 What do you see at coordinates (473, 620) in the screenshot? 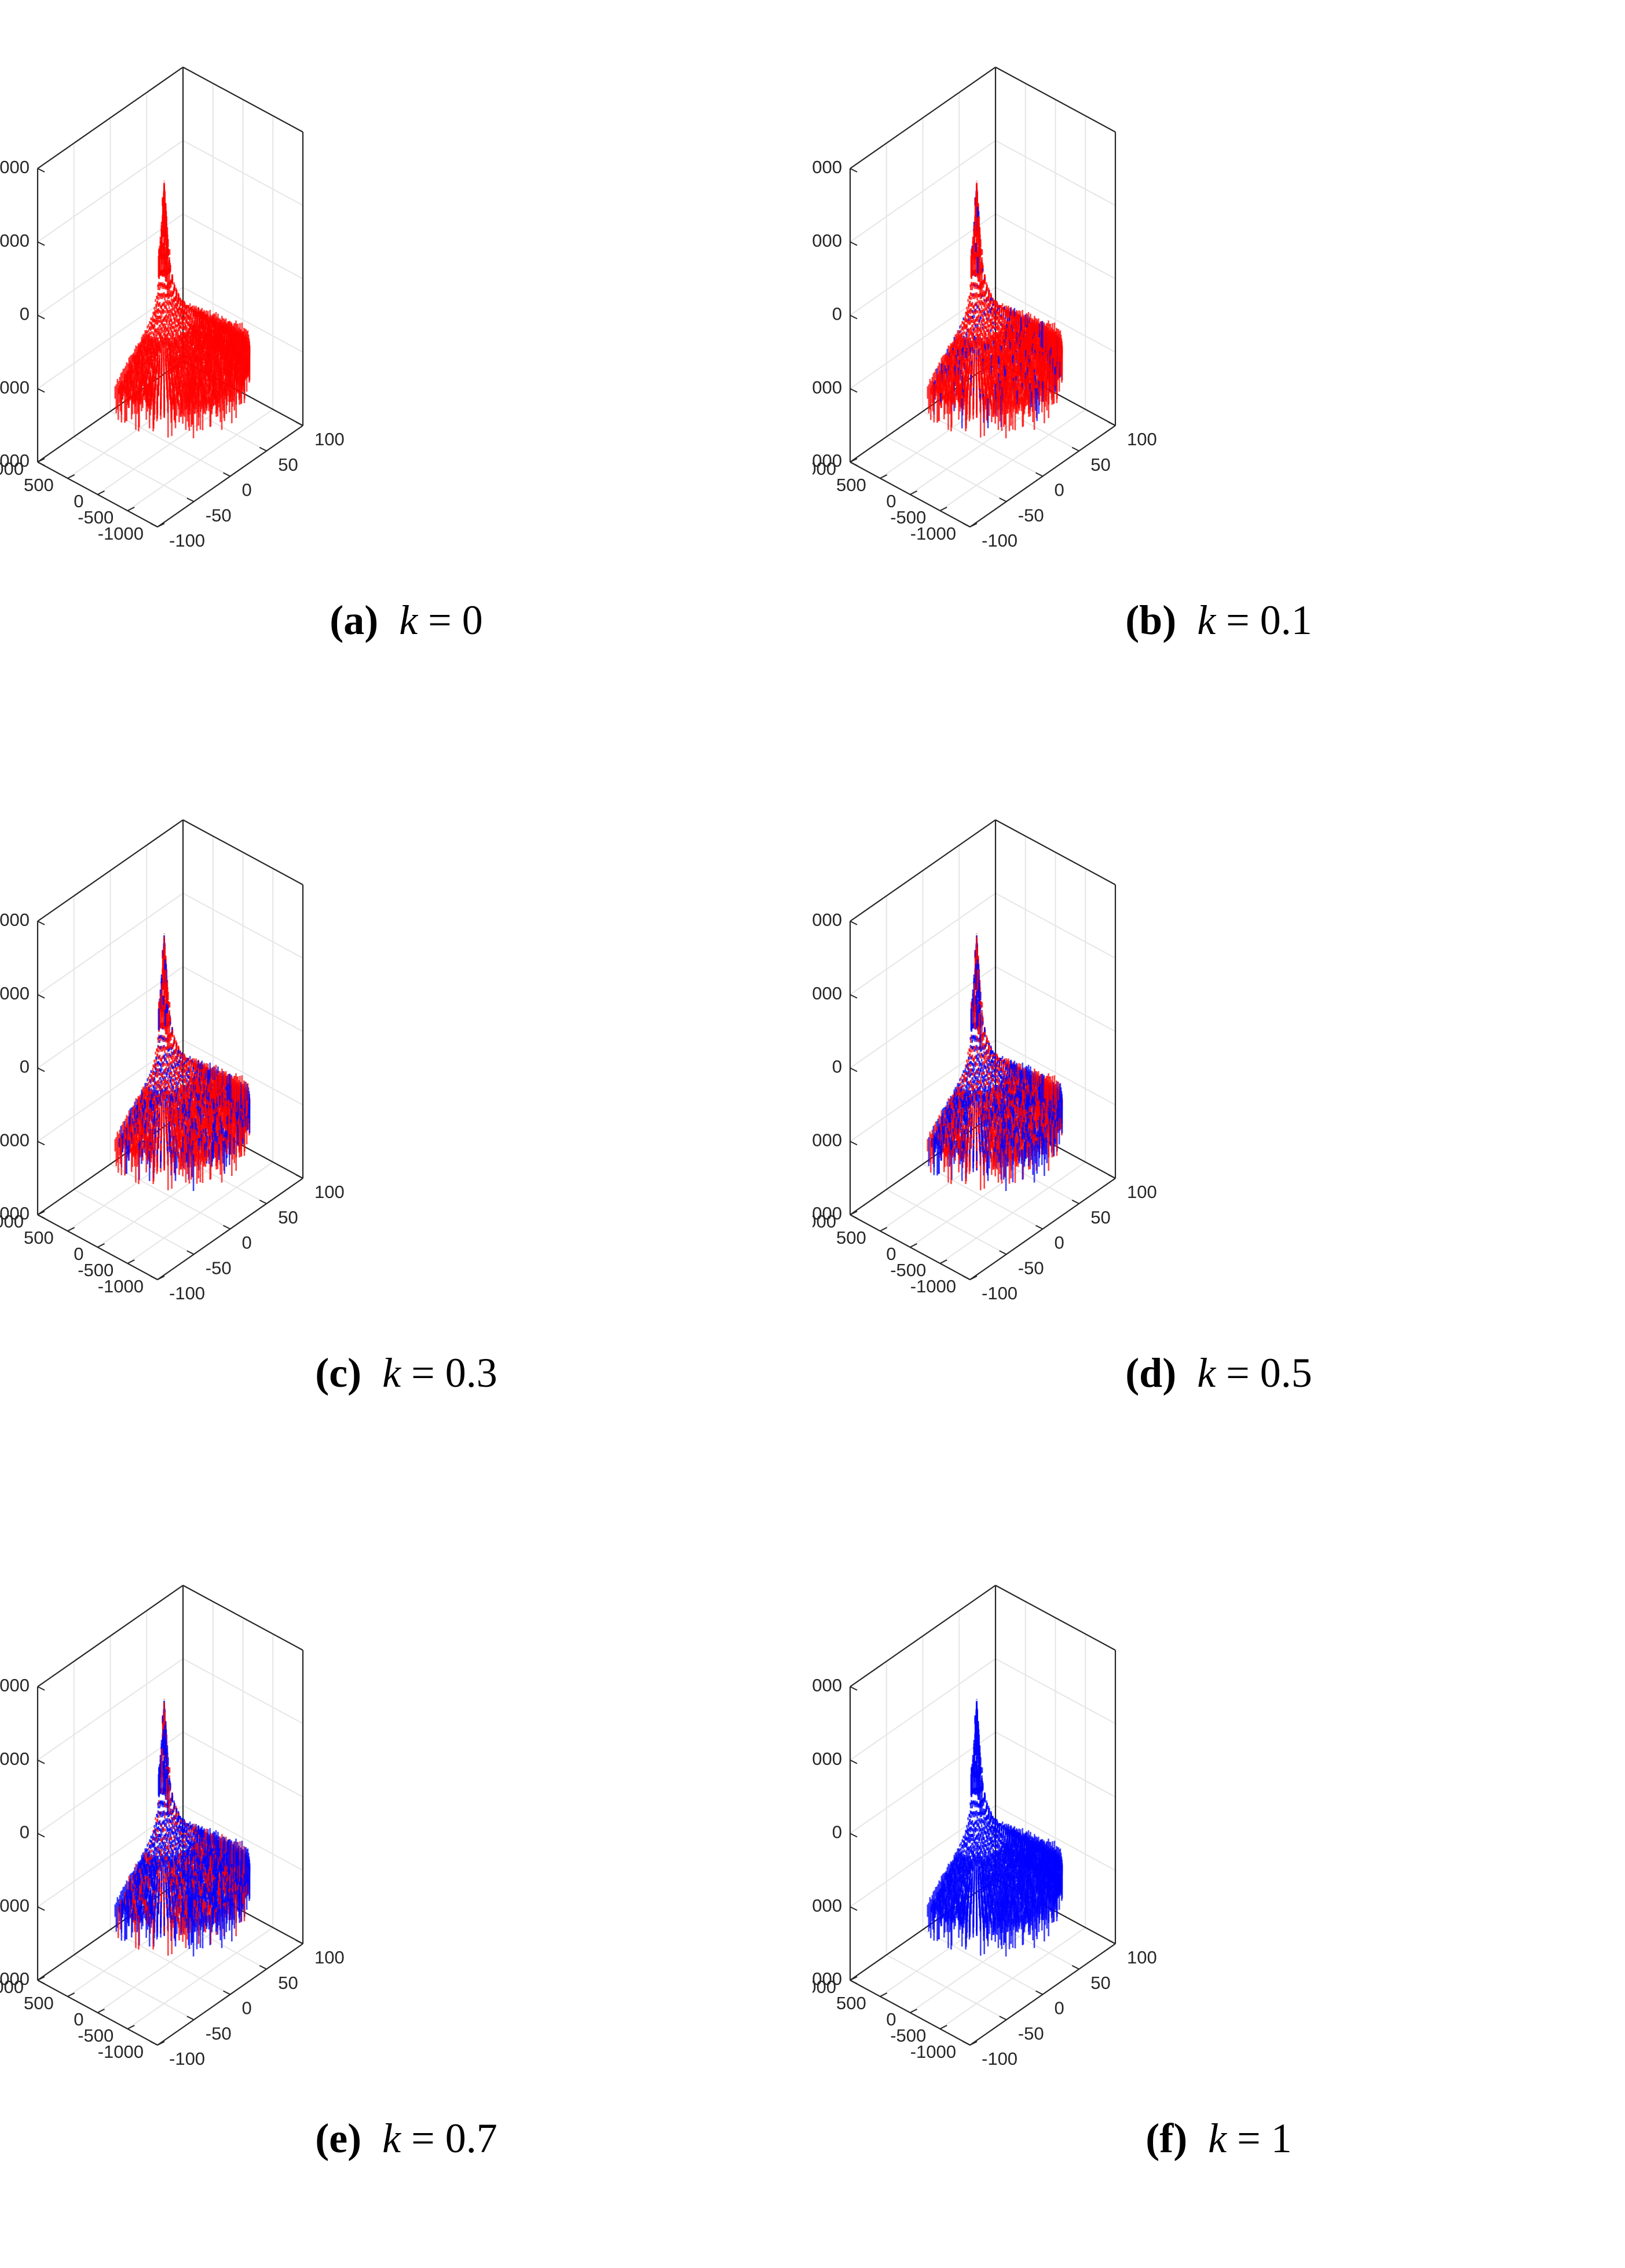
I see `caption-value: 0` at bounding box center [473, 620].